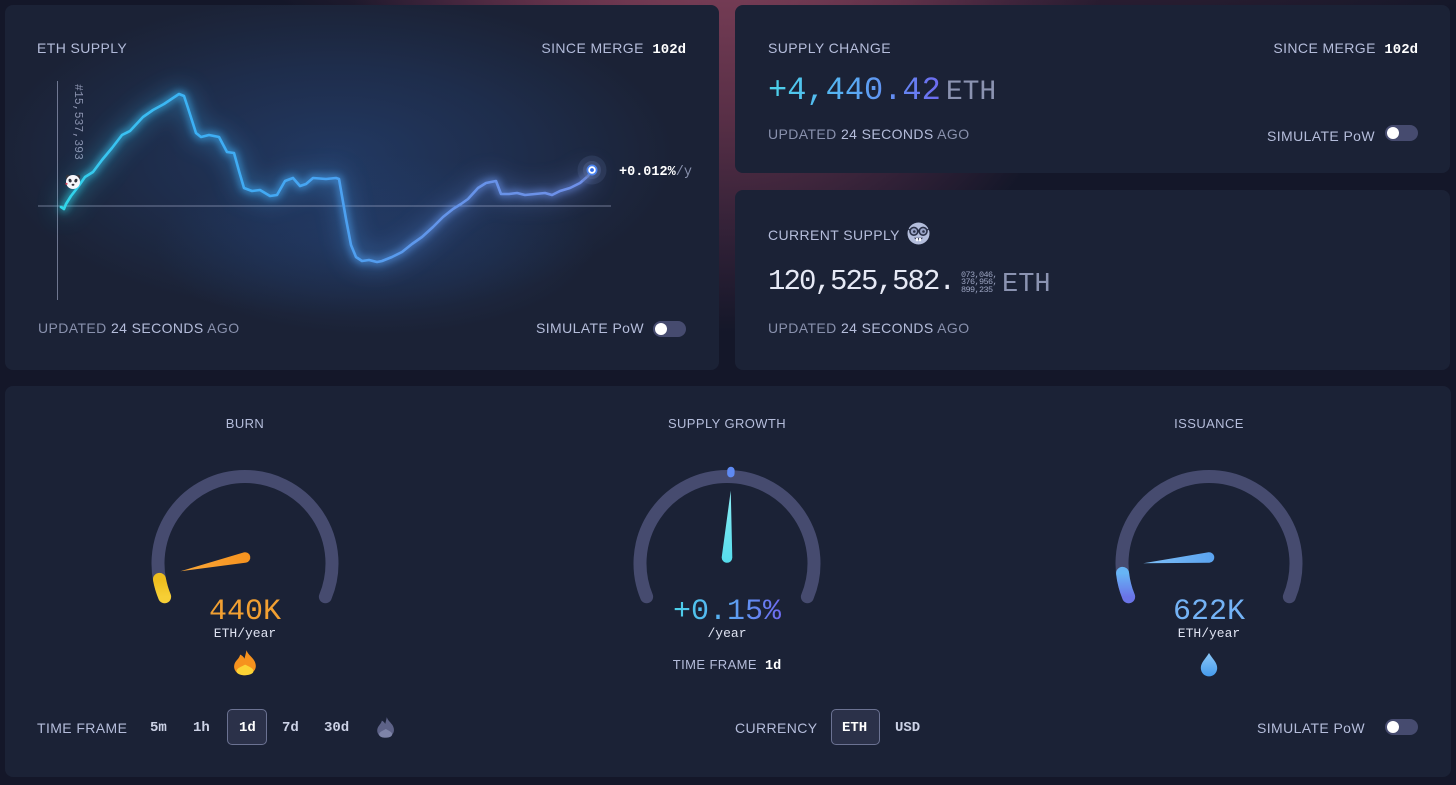 Image resolution: width=1456 pixels, height=785 pixels. What do you see at coordinates (655, 172) in the screenshot?
I see `svg-text: +0.012%/y` at bounding box center [655, 172].